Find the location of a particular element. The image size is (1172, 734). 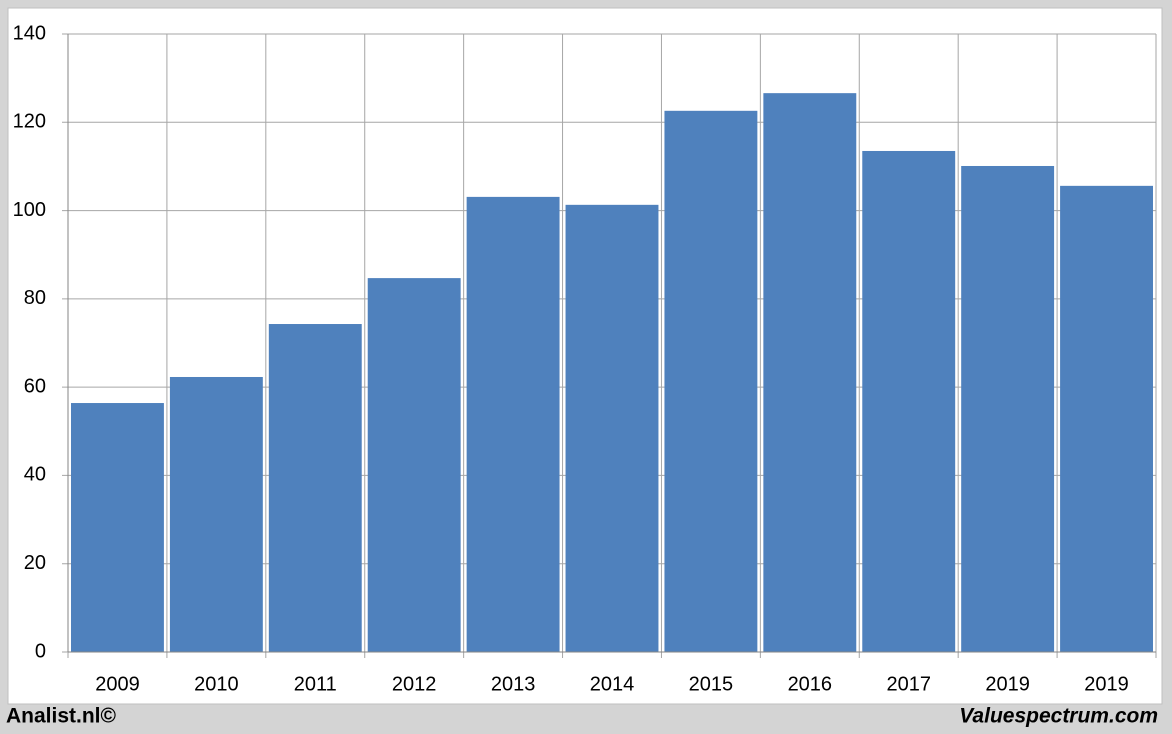

x-tick-label: 2017 is located at coordinates (908, 684).